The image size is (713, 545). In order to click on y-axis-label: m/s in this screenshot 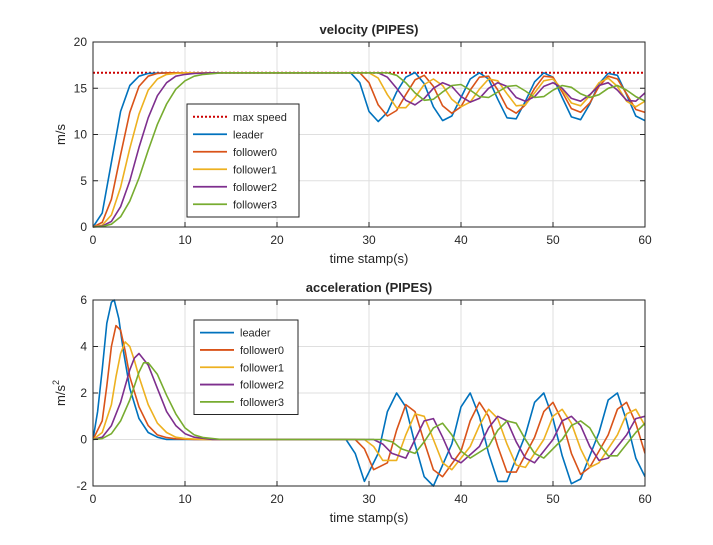, I will do `click(60, 134)`.